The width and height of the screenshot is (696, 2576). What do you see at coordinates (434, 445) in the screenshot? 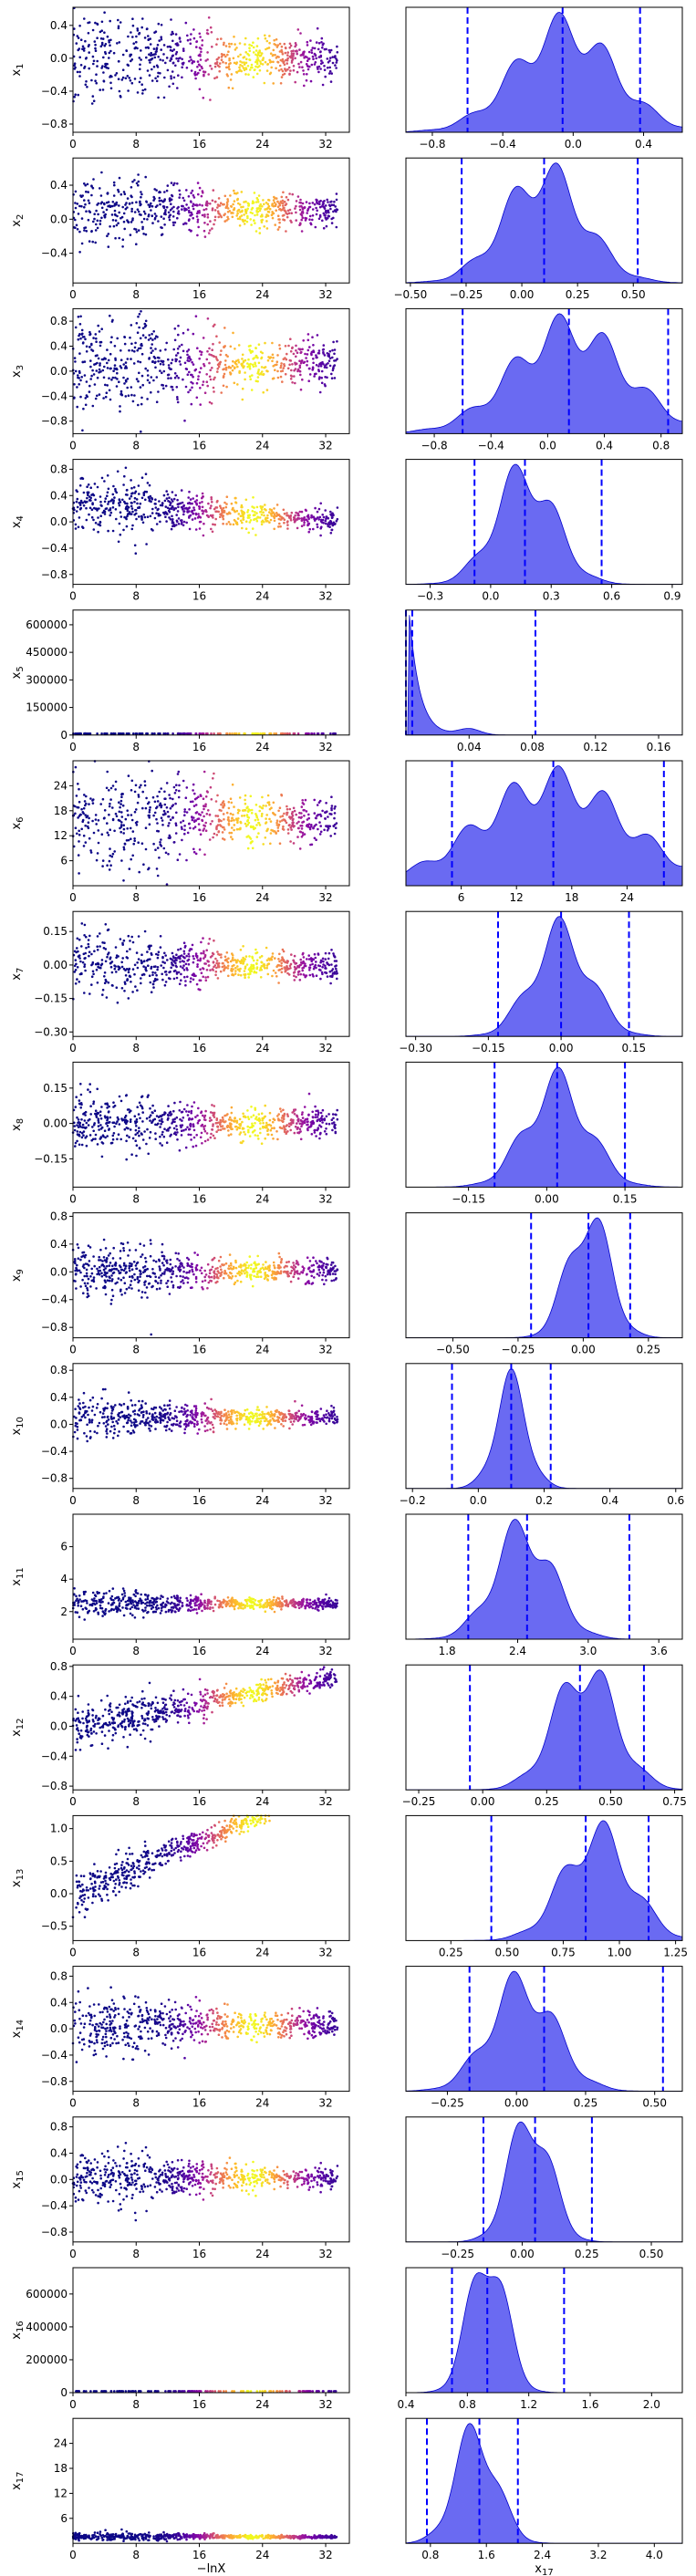
I see `x-tick-label: −0.8` at bounding box center [434, 445].